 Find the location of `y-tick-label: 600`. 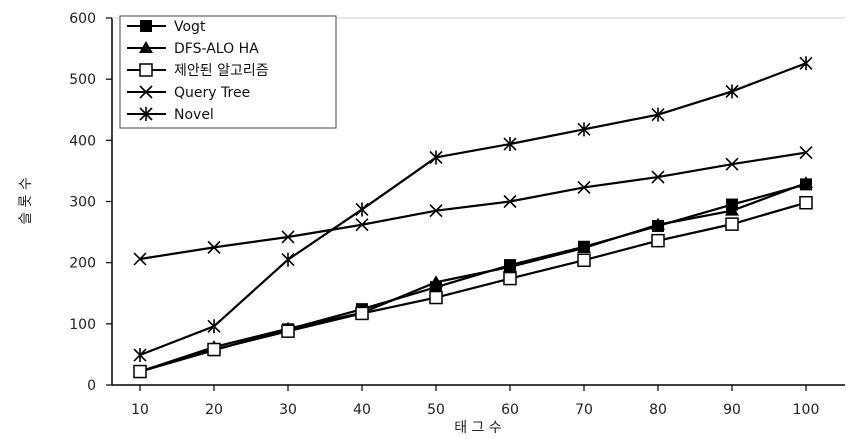

y-tick-label: 600 is located at coordinates (82, 19).